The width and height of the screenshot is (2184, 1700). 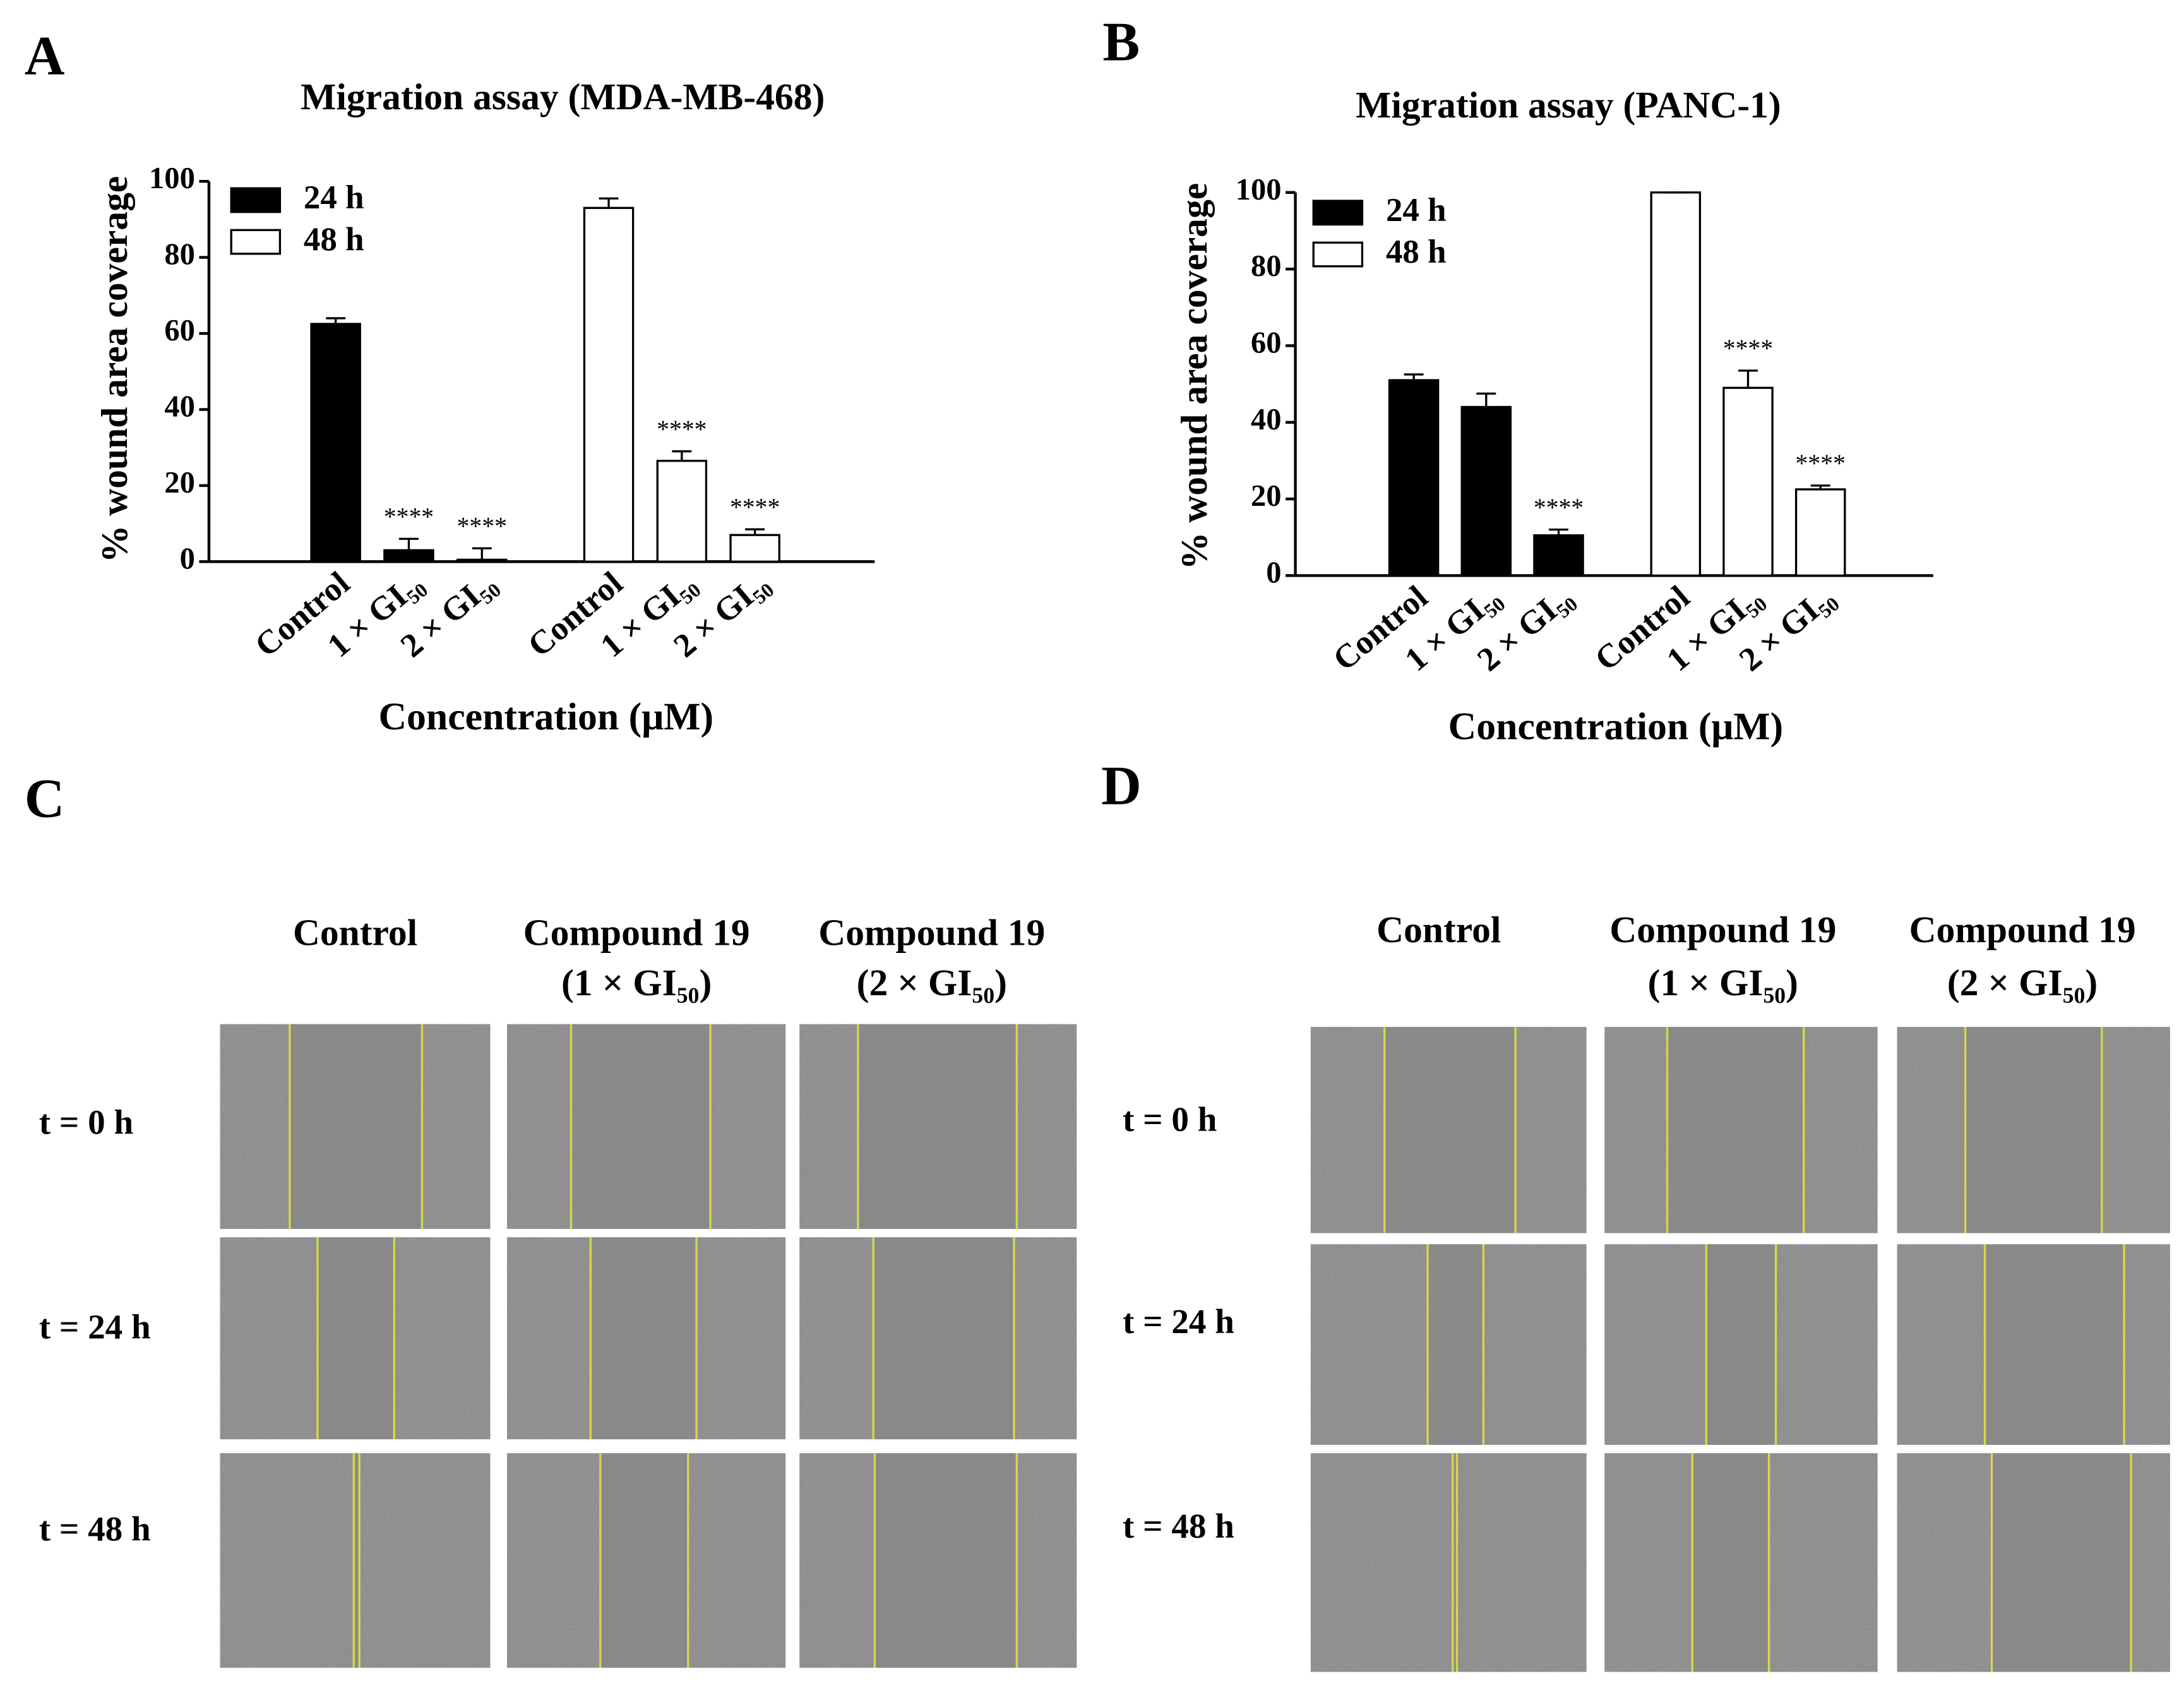 I want to click on chart-title: Migration assay (PANC-1), so click(x=1568, y=105).